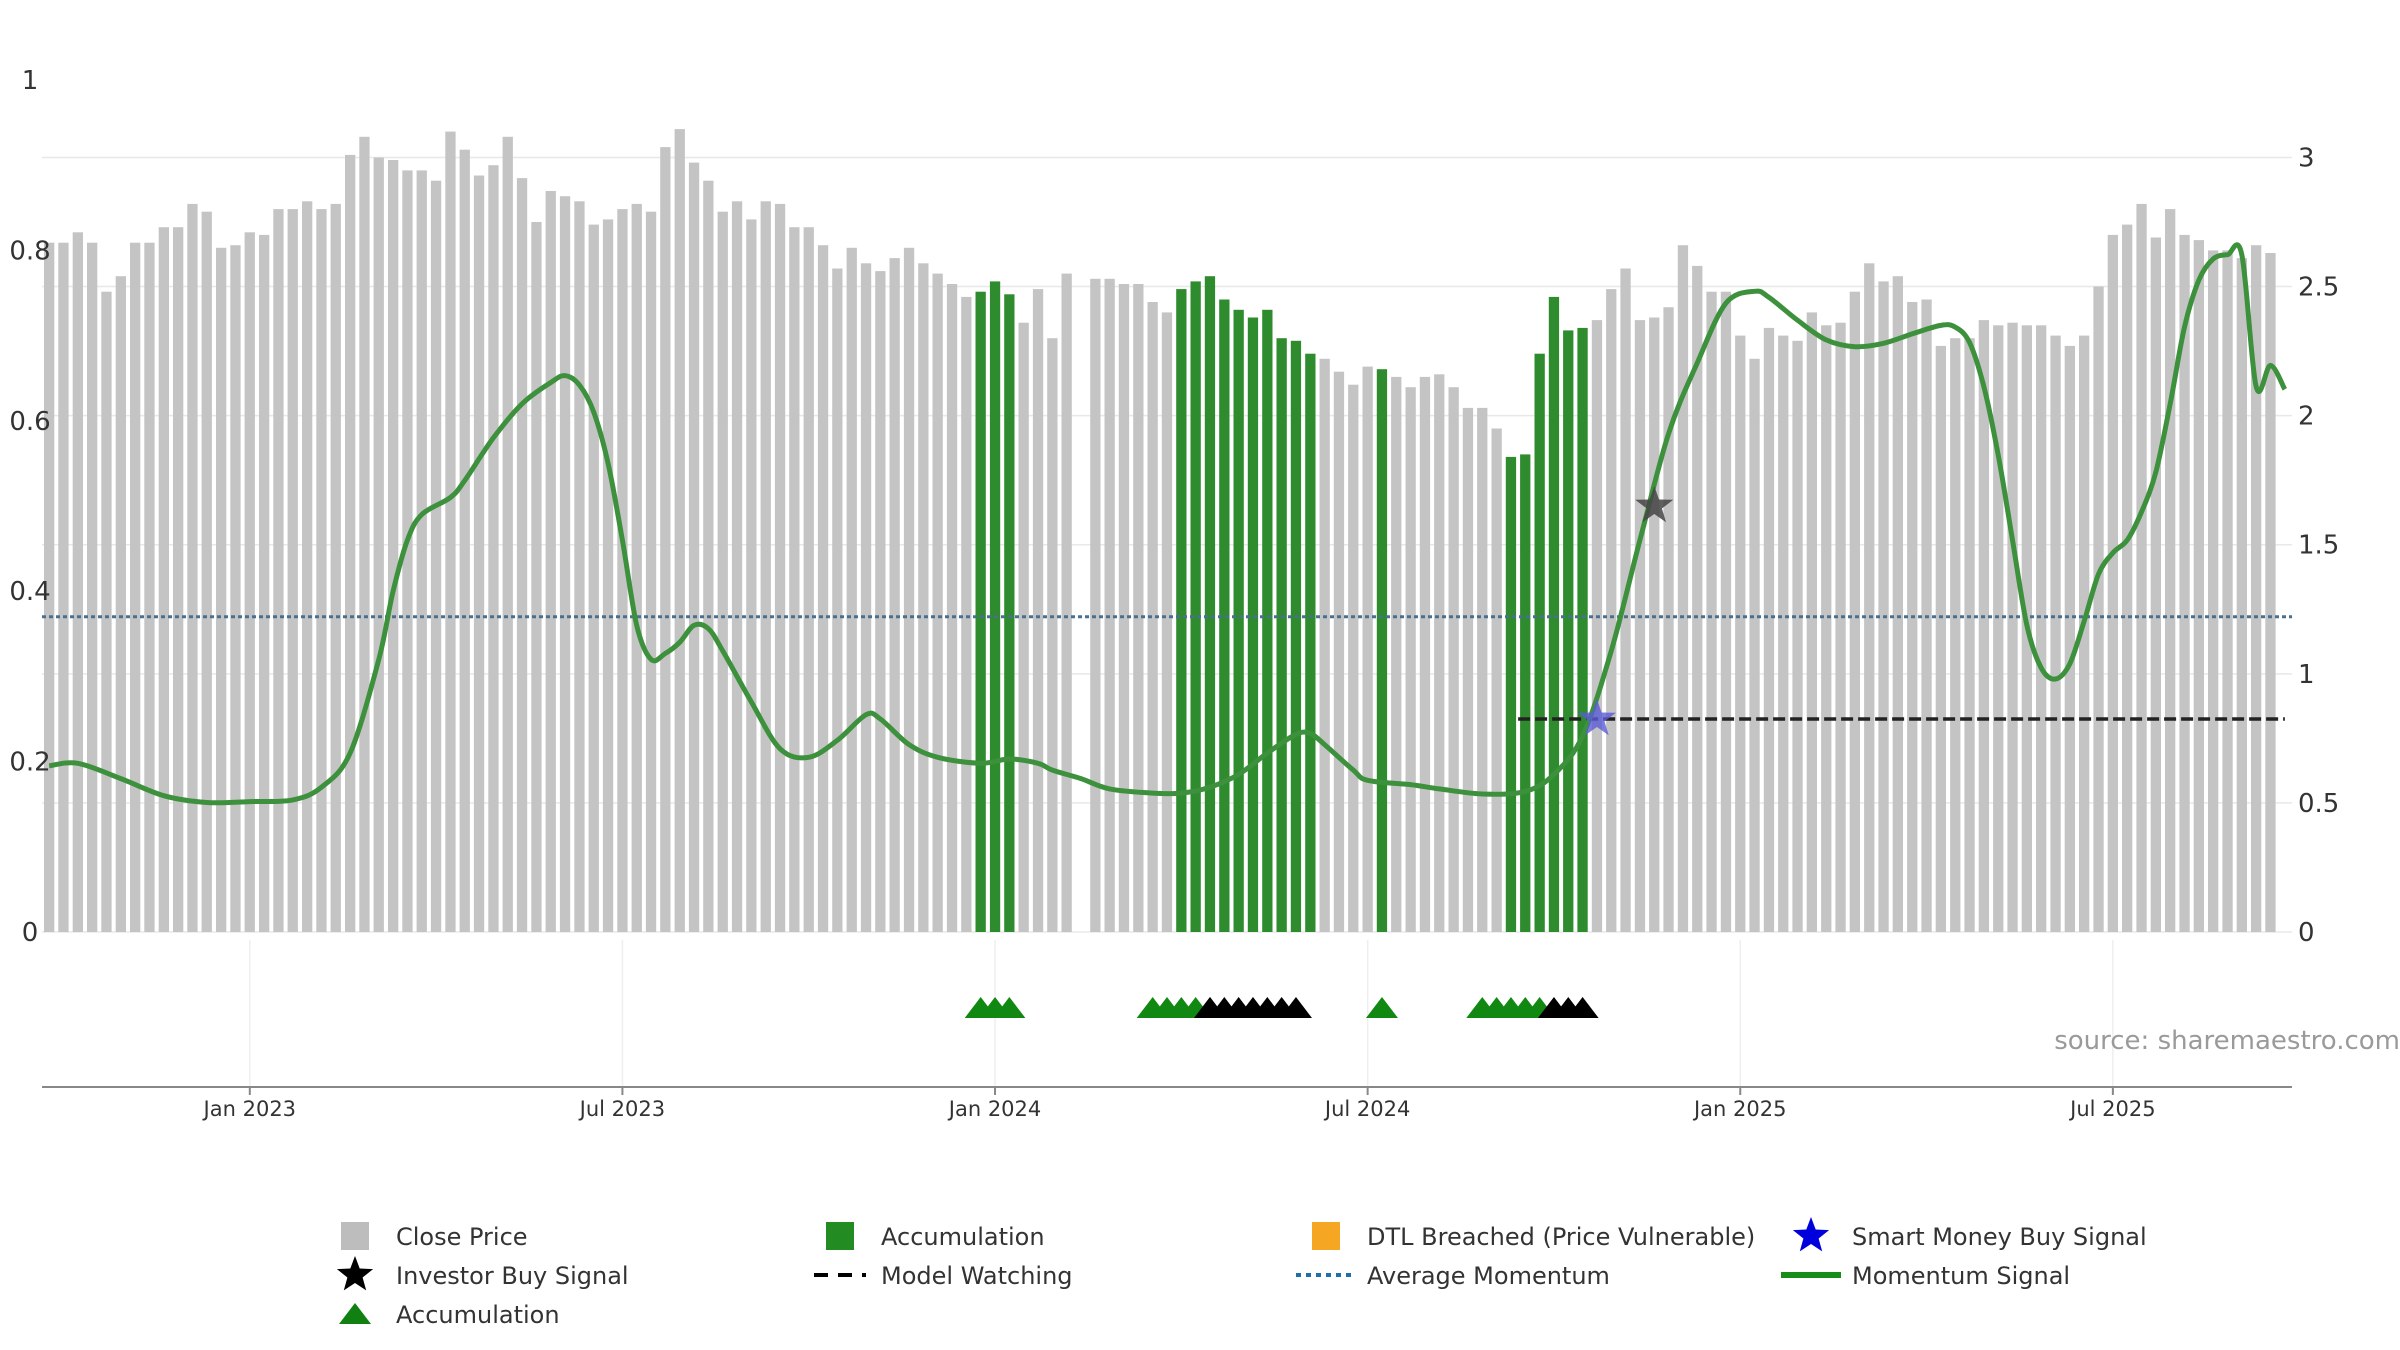  I want to click on smart-money-buy-star, so click(1596, 717).